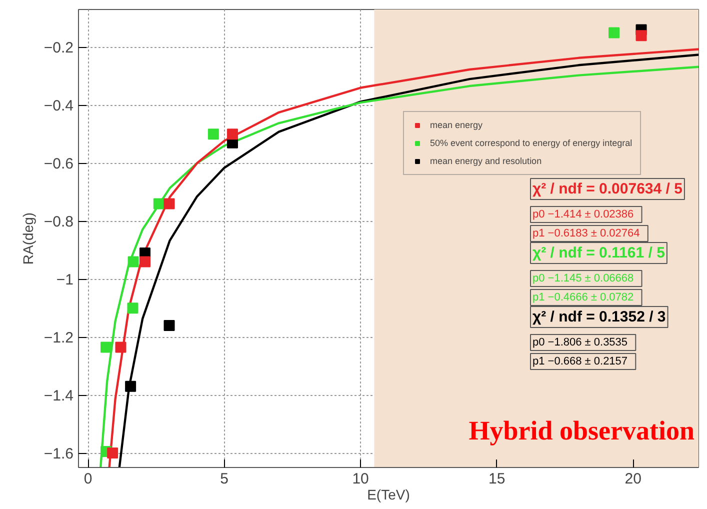 This screenshot has height=509, width=707. Describe the element at coordinates (59, 48) in the screenshot. I see `y-tick-label: −0.2` at that location.